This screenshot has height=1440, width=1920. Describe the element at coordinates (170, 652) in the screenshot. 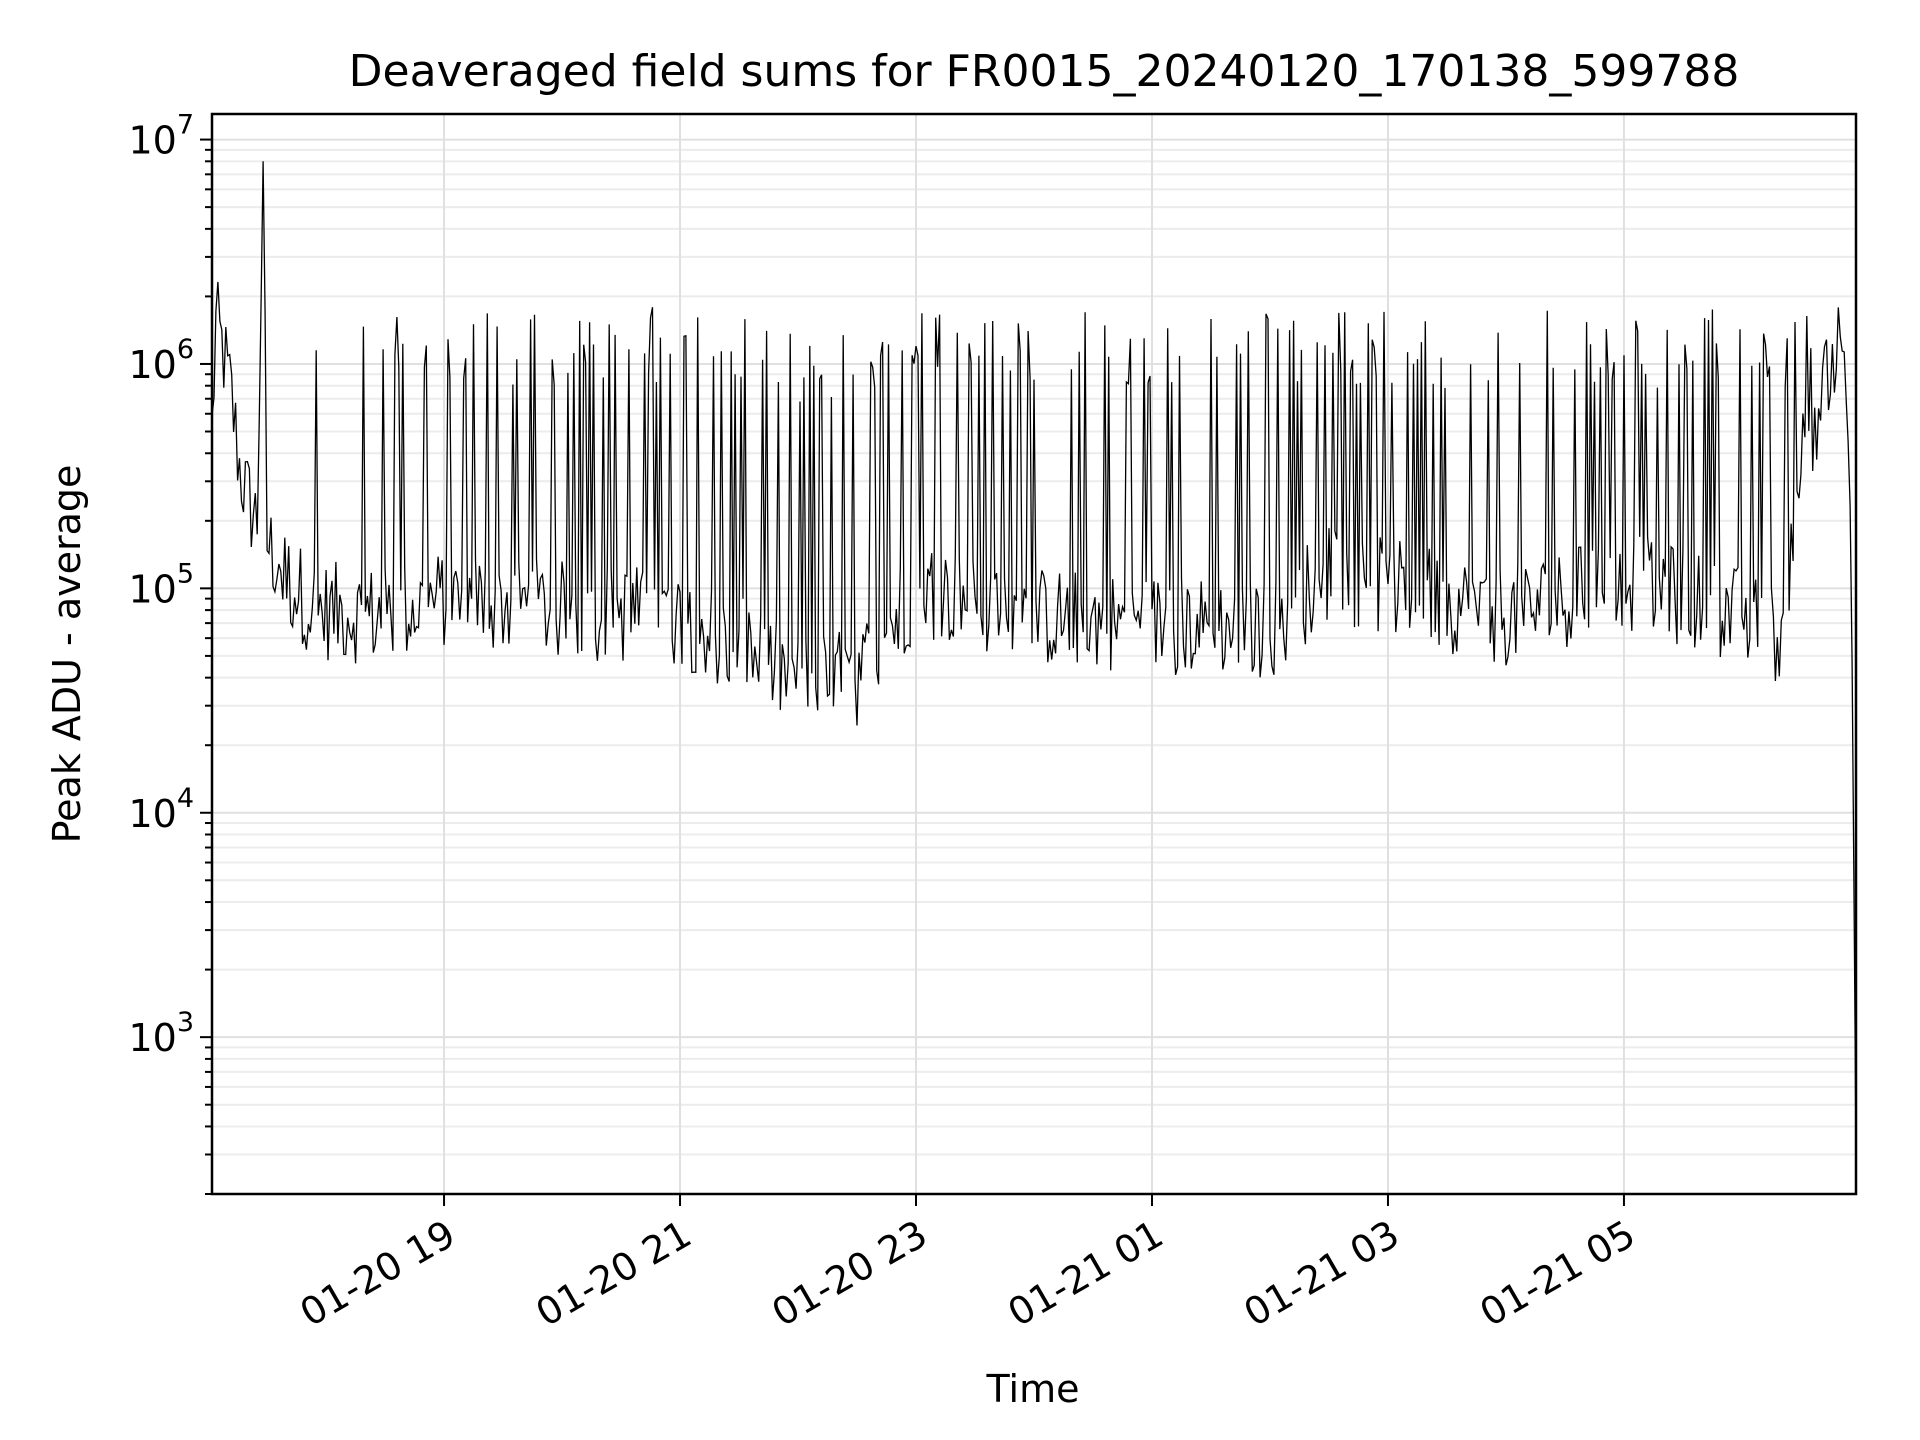

I see `y-axis-ticks: 10³ 10⁴ 10⁵ 10⁶ 10⁷` at that location.